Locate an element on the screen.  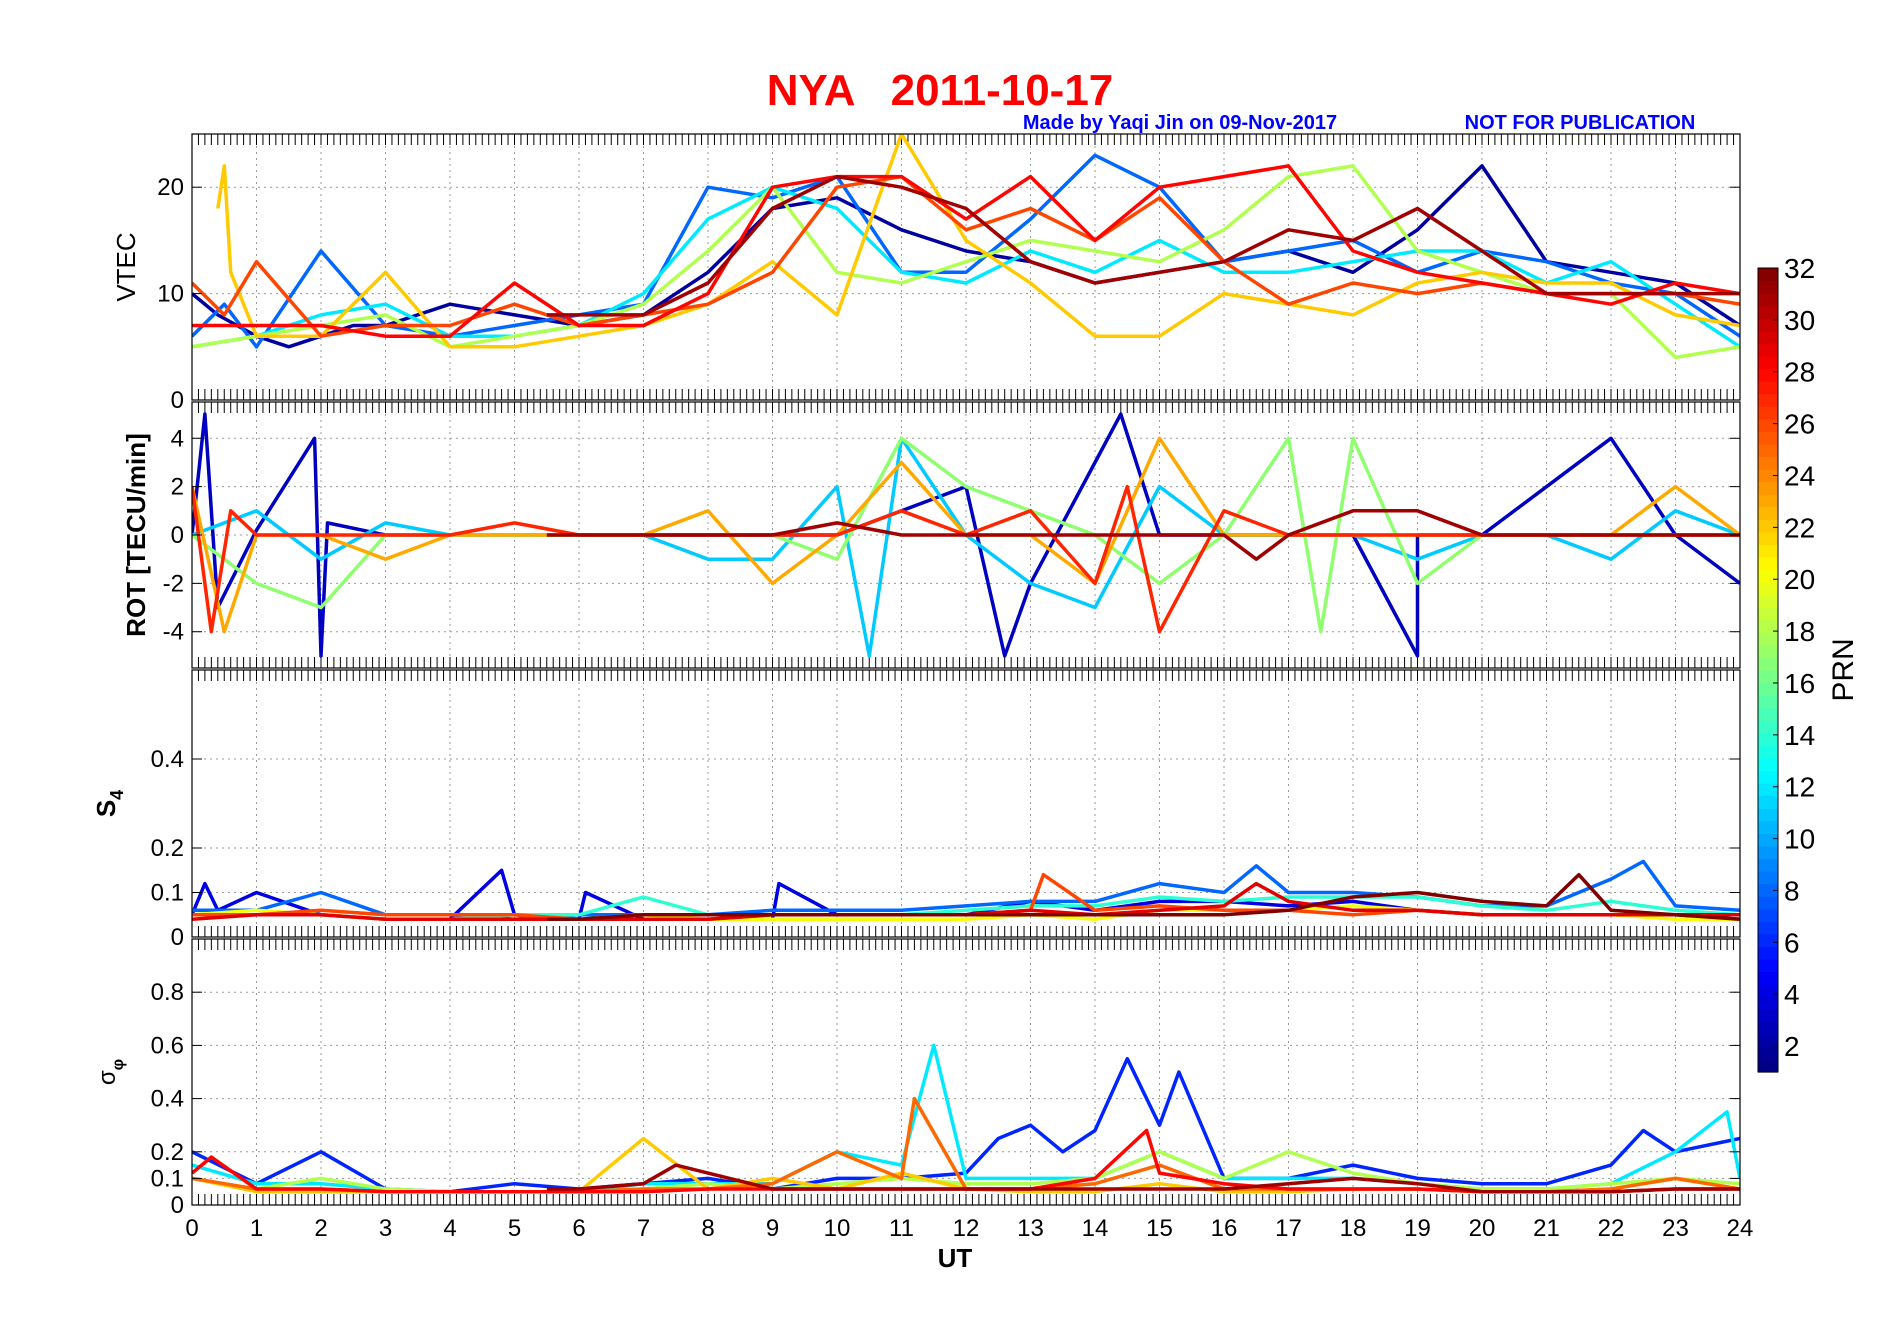
x-tick-label: 7 is located at coordinates (643, 1228).